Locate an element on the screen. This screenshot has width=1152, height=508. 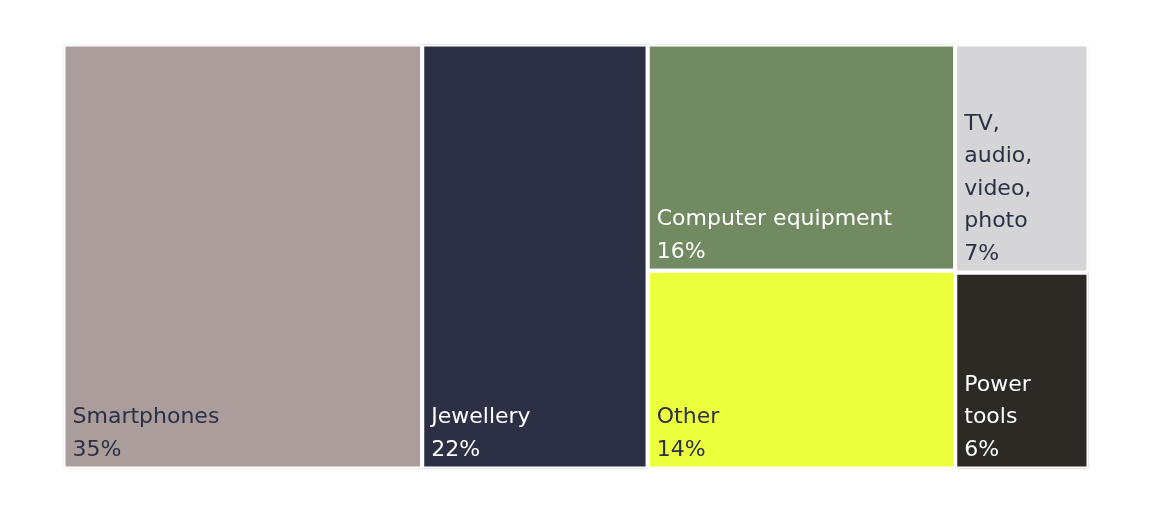
data-label: 6% is located at coordinates (982, 448).